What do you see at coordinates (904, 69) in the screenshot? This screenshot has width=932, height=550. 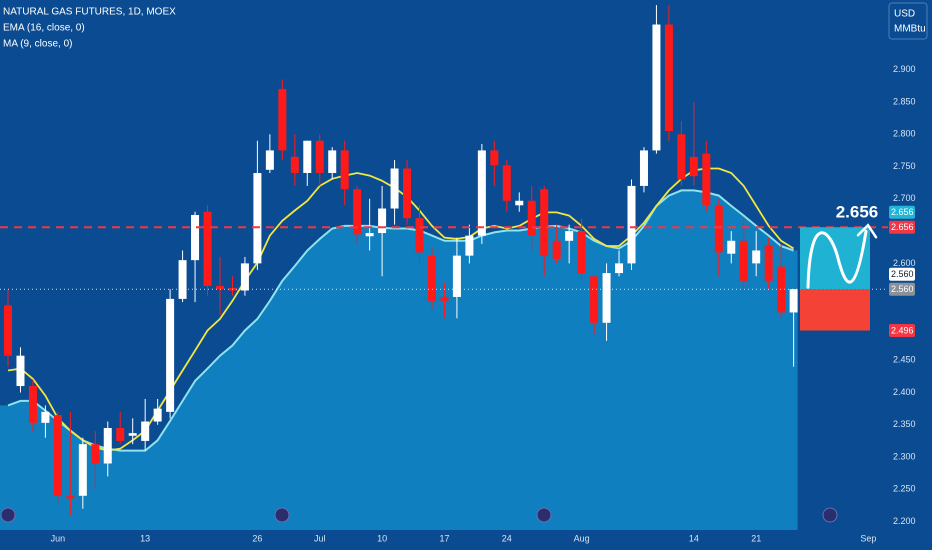 I see `y-tick-label: 2.900` at bounding box center [904, 69].